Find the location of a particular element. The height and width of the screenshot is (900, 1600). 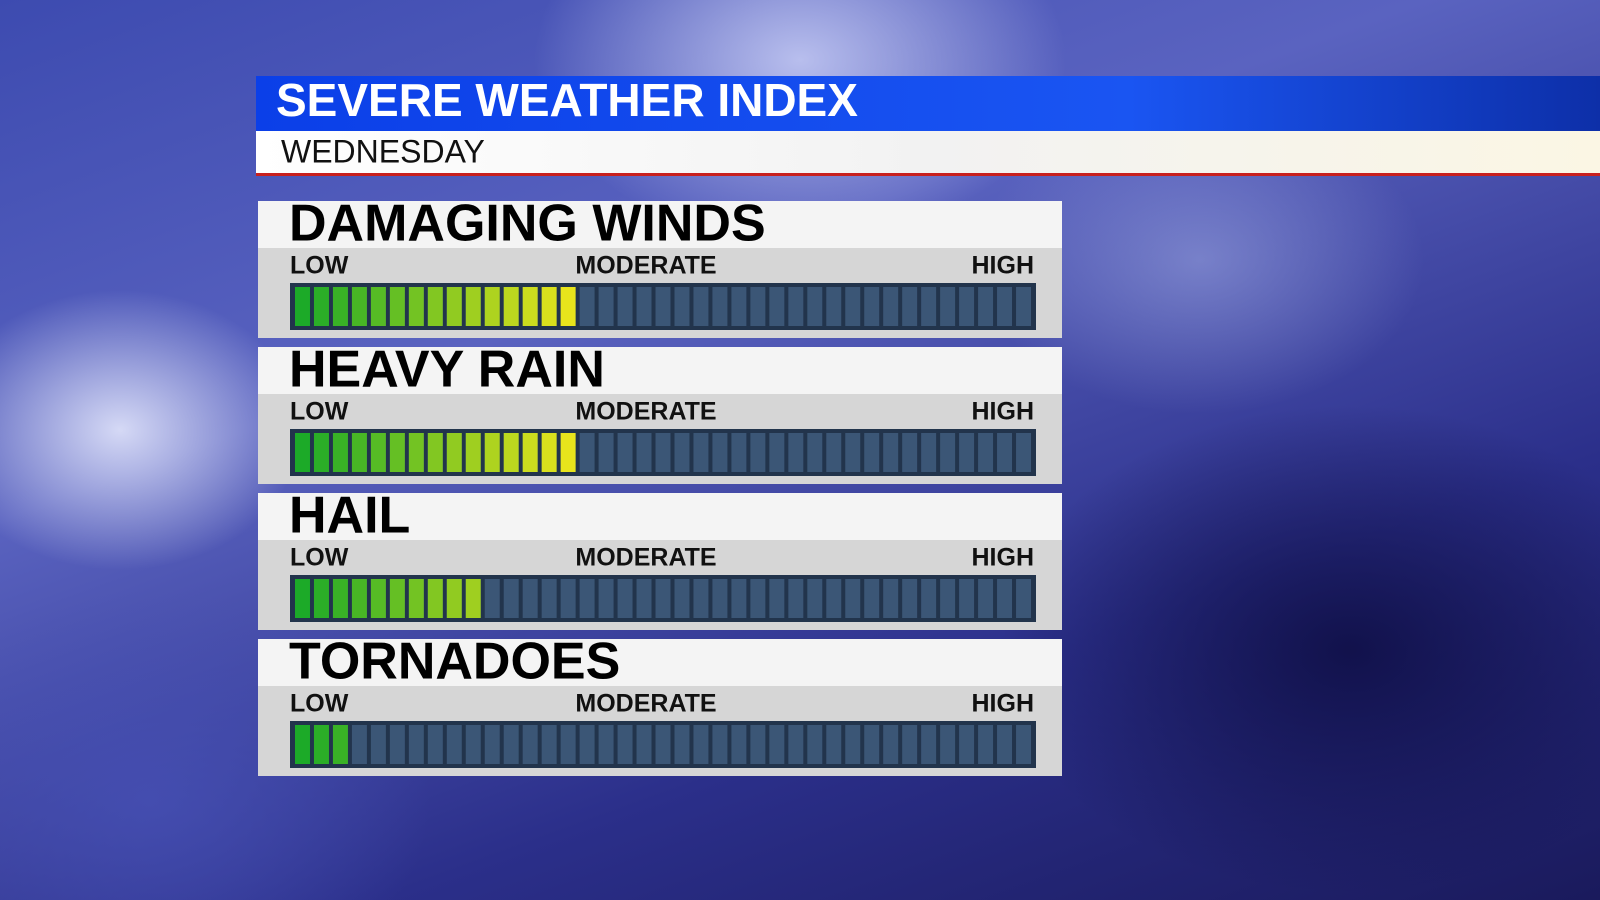

gauge-label: HEAVY RAIN is located at coordinates (447, 370).